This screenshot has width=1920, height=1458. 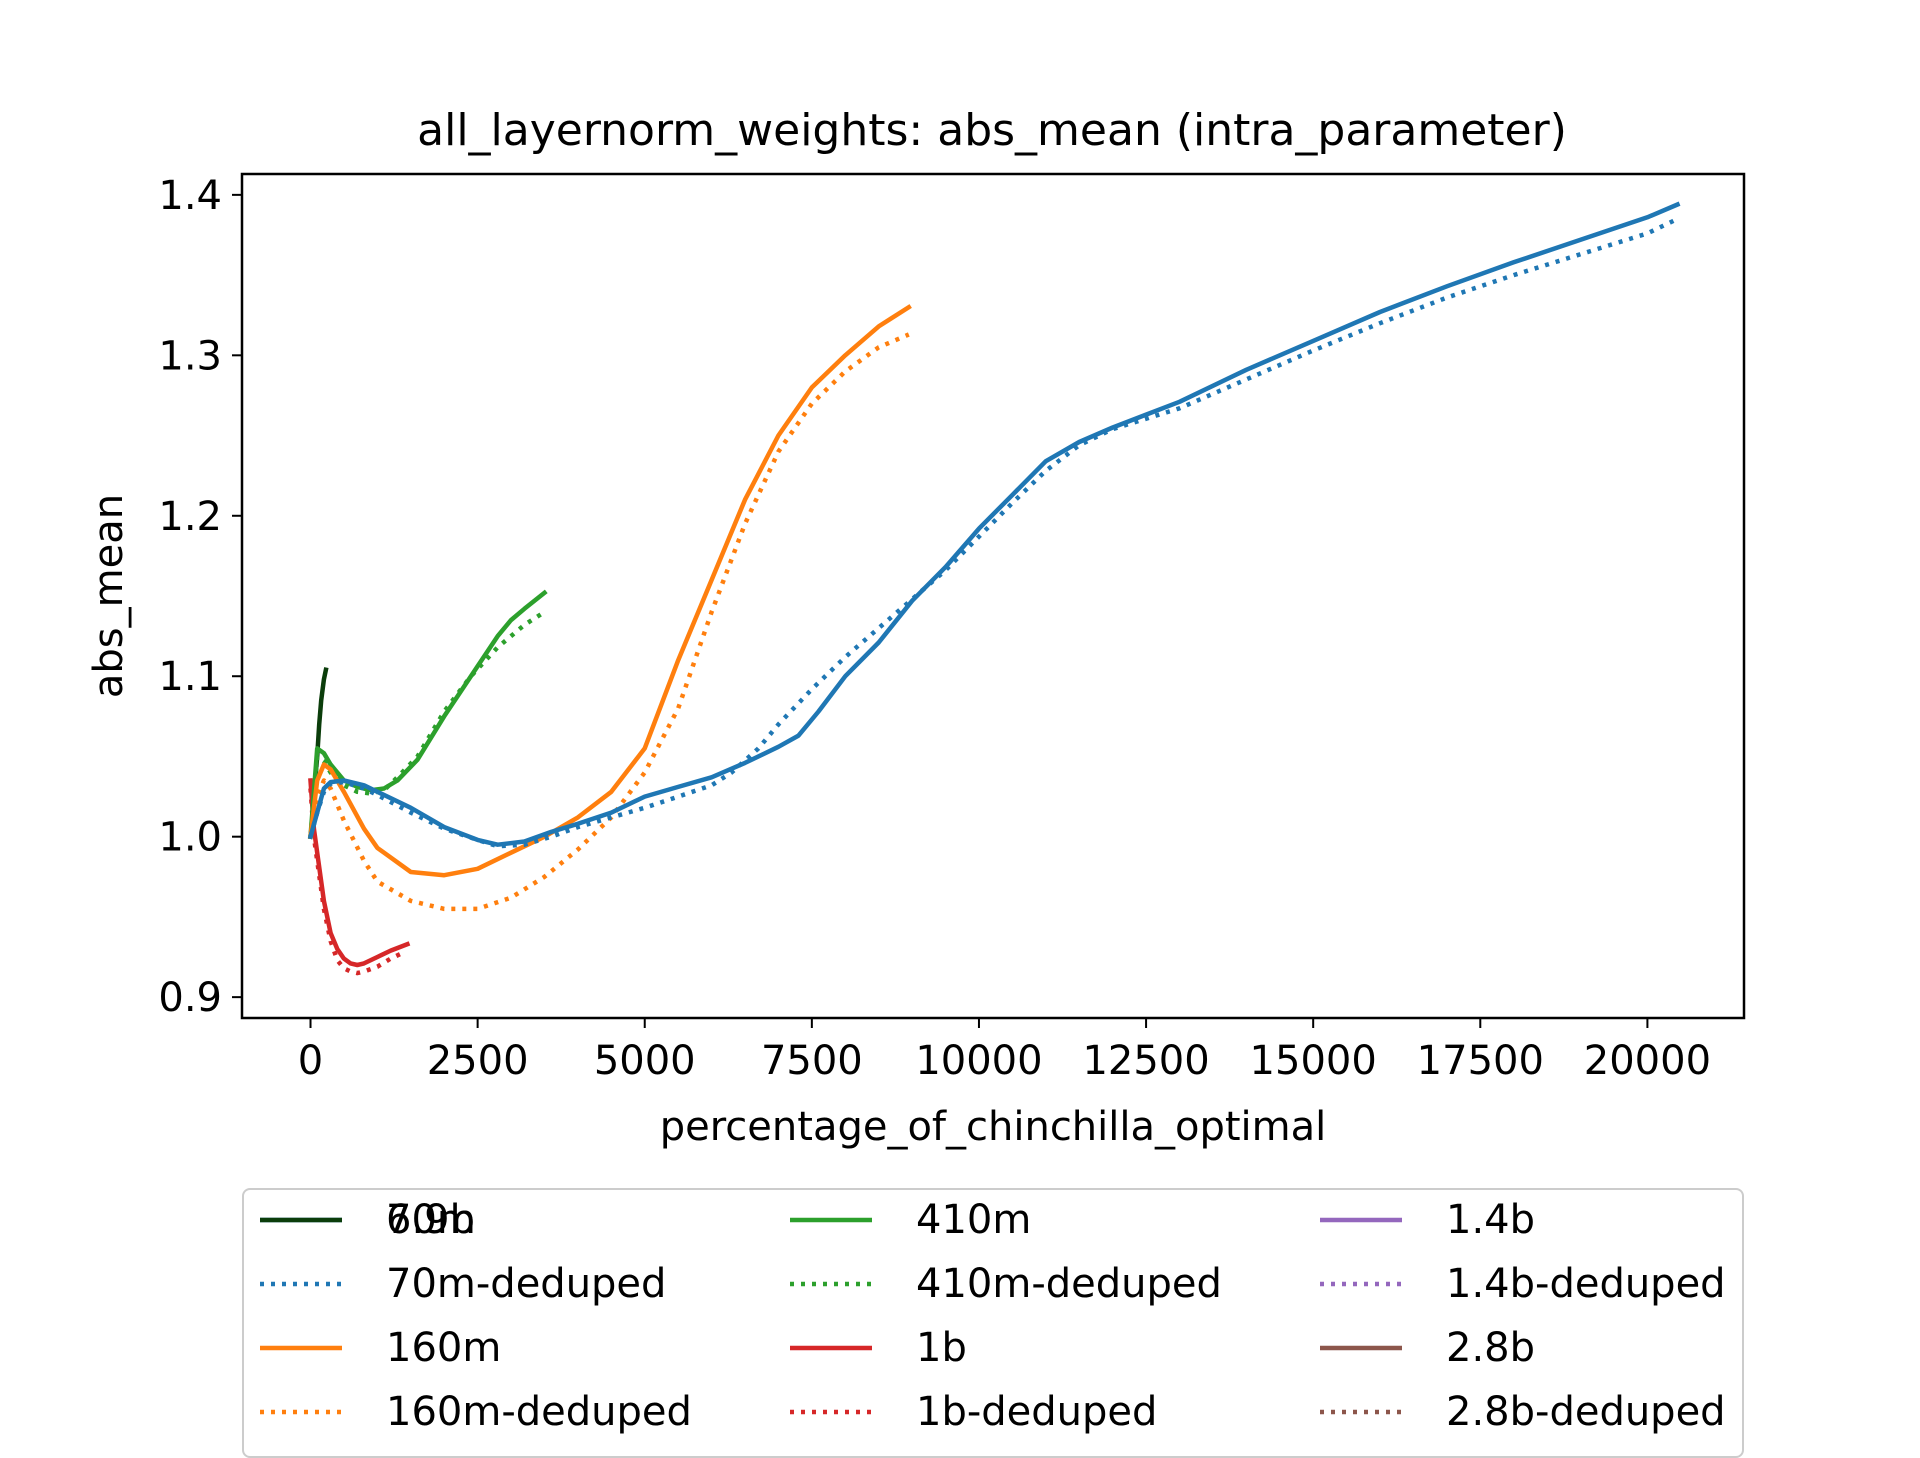 I want to click on legend-item: 1b-deduped, so click(x=966, y=1412).